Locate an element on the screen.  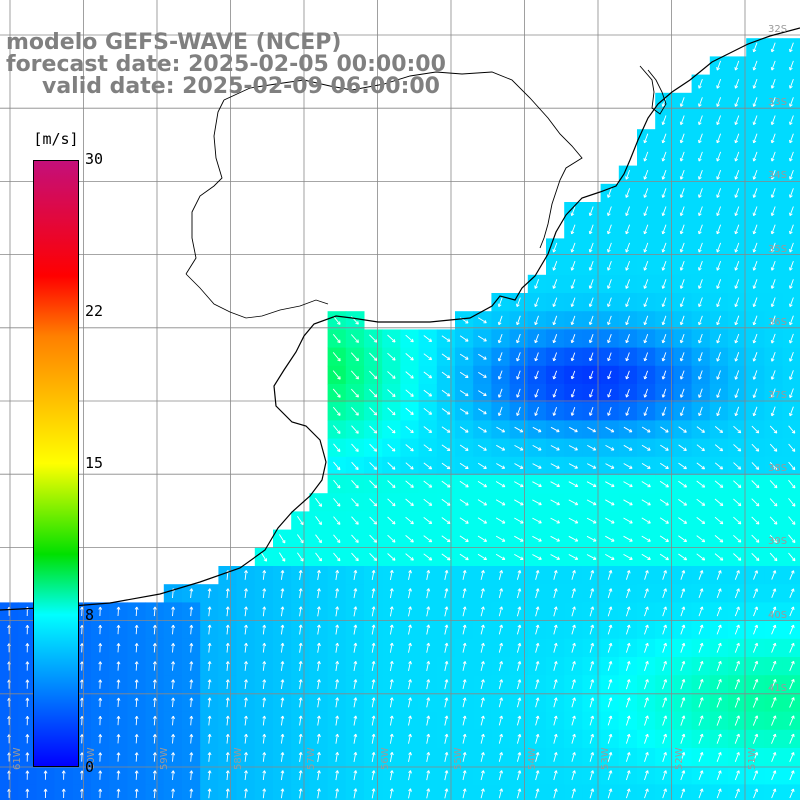
longitude-label: 60W is located at coordinates (91, 758).